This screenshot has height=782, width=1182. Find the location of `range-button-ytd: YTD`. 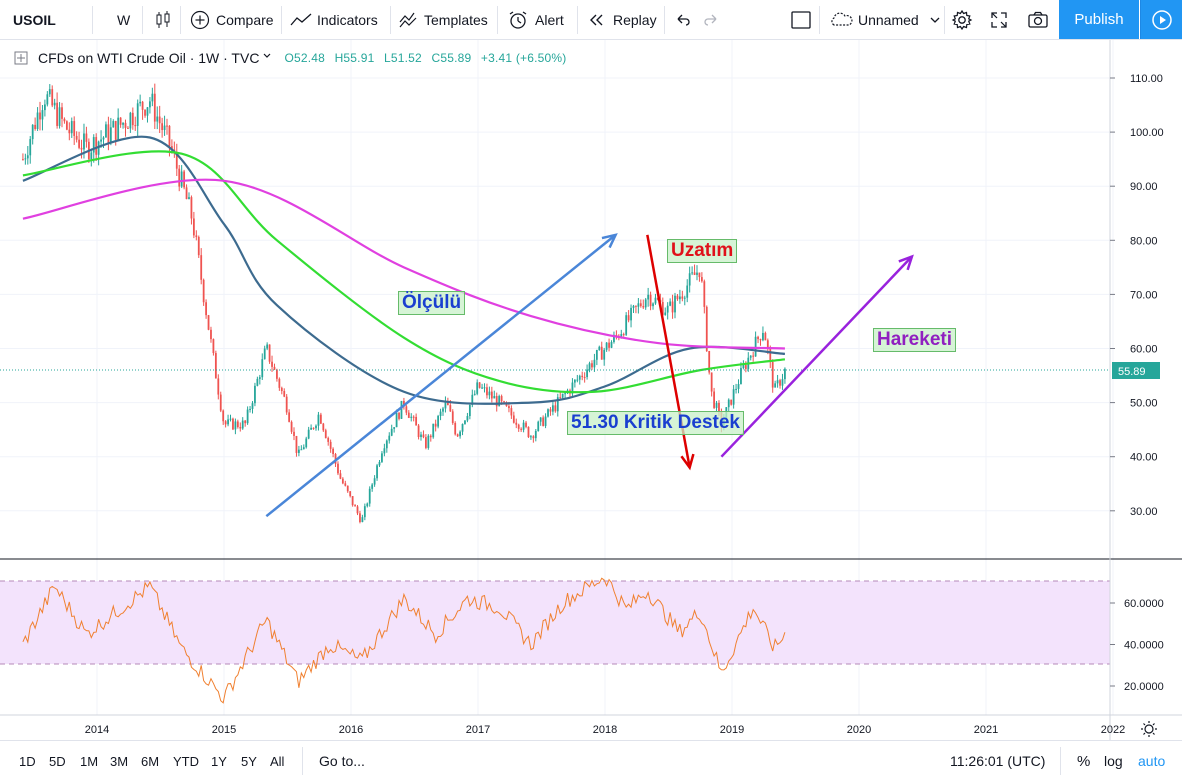

range-button-ytd: YTD is located at coordinates (186, 761).